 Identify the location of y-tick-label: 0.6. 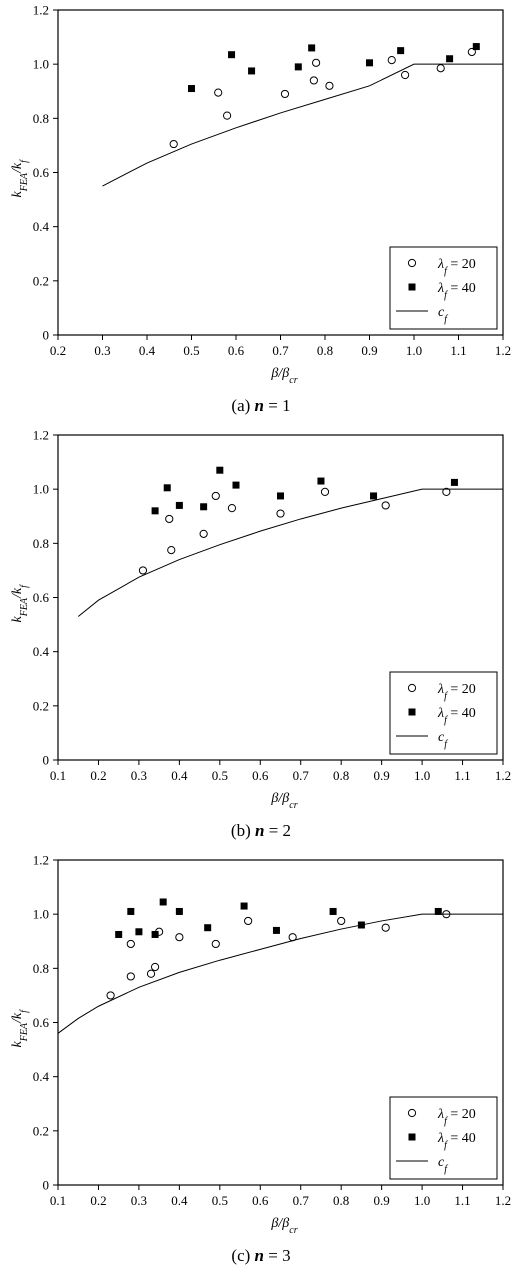
(41, 1022).